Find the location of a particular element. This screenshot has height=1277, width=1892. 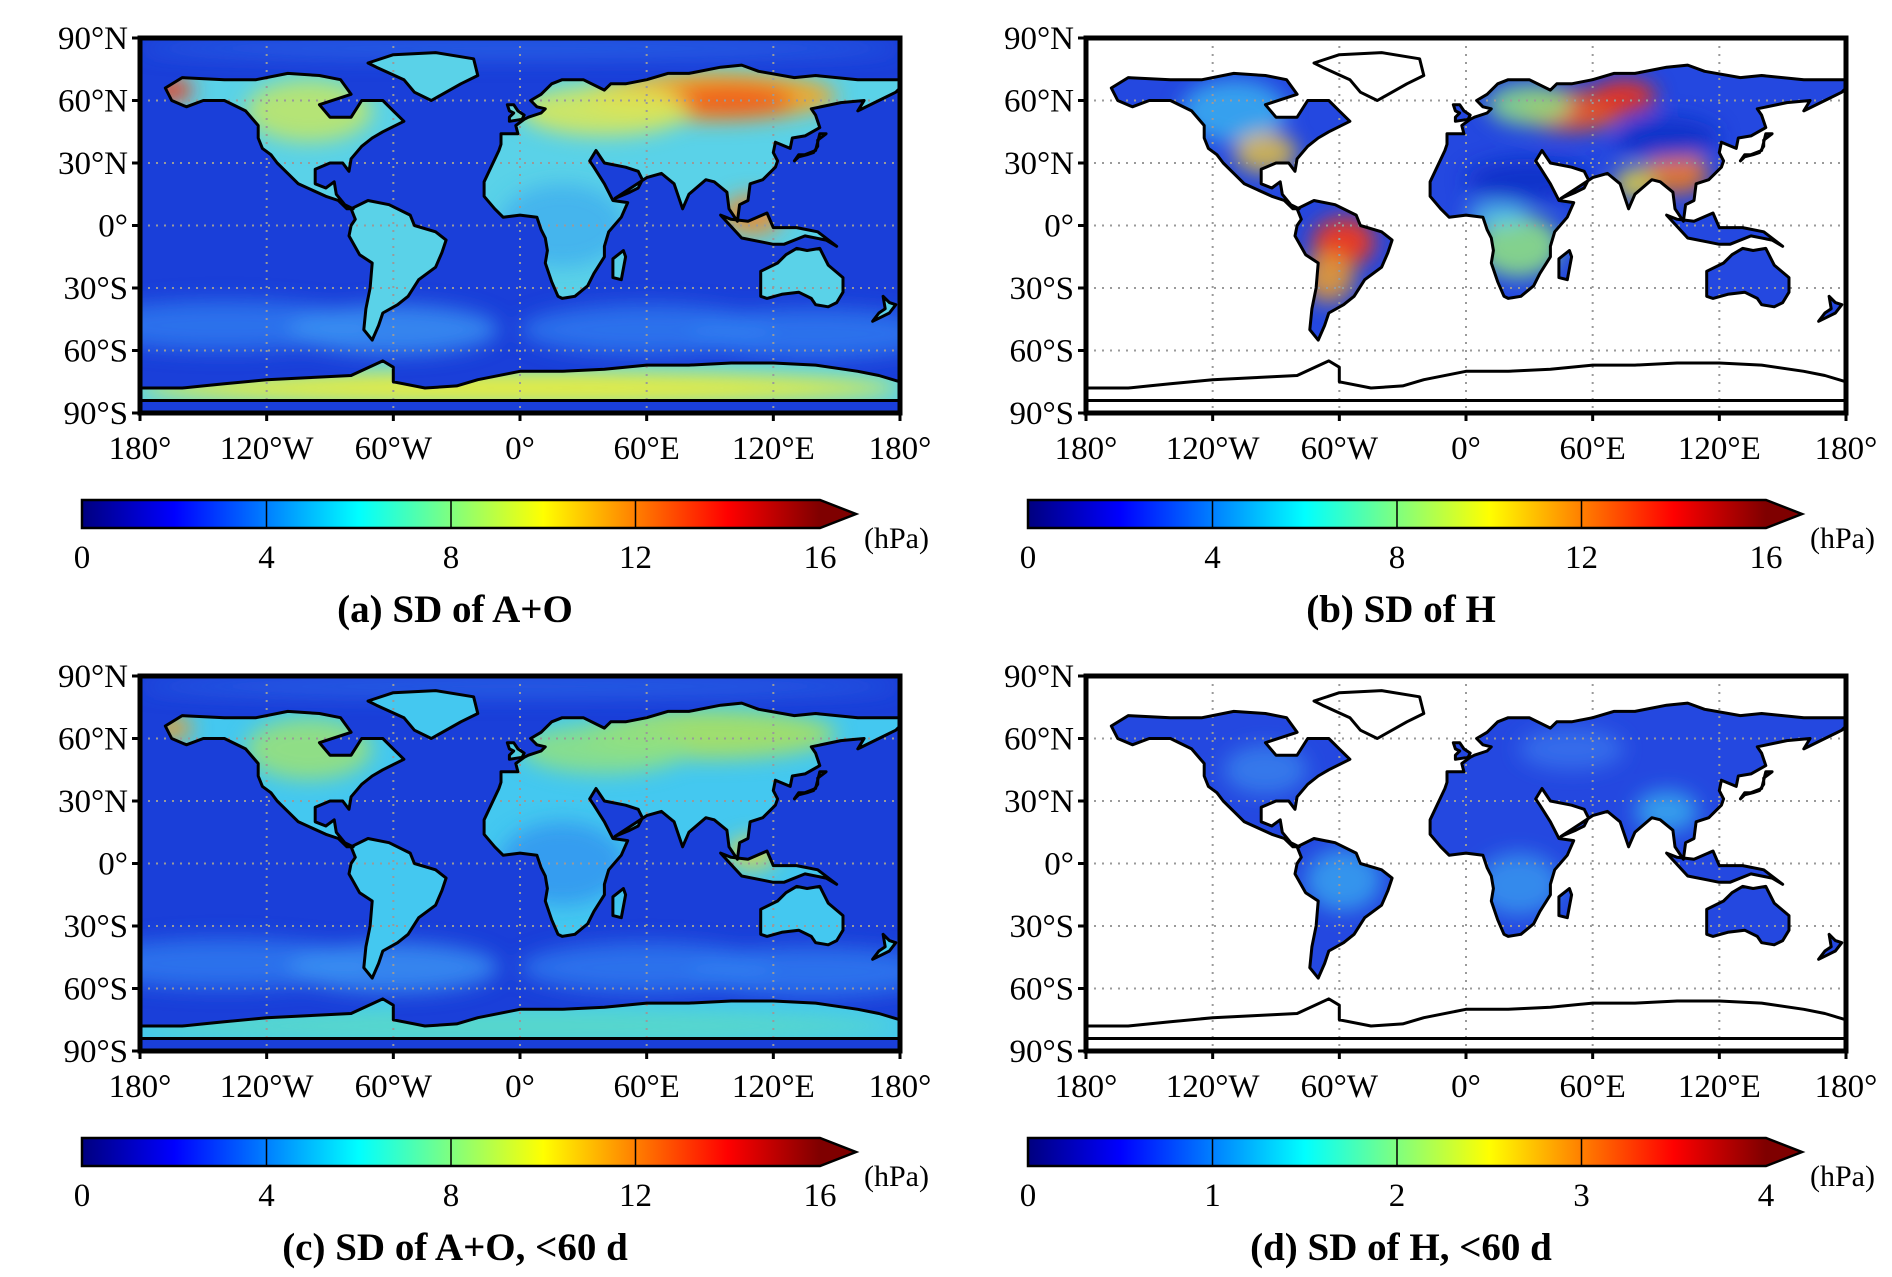

coastline-uk is located at coordinates (515, 751).